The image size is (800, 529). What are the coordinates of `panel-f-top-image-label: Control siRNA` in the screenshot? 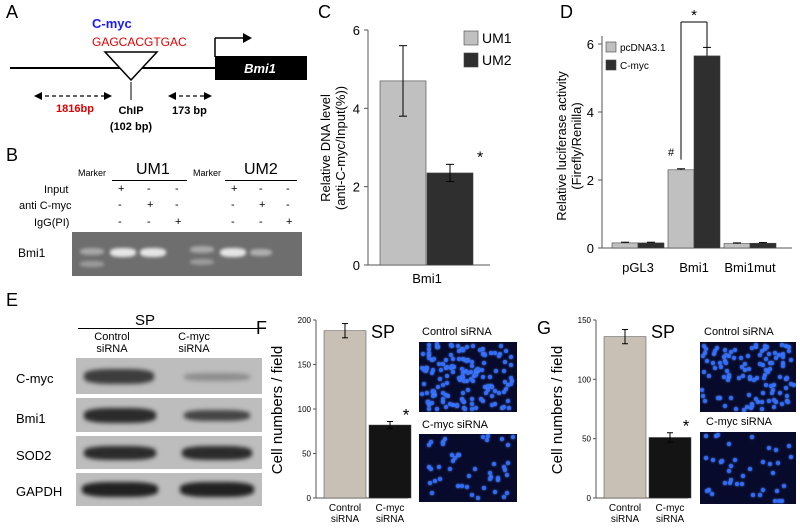 It's located at (457, 332).